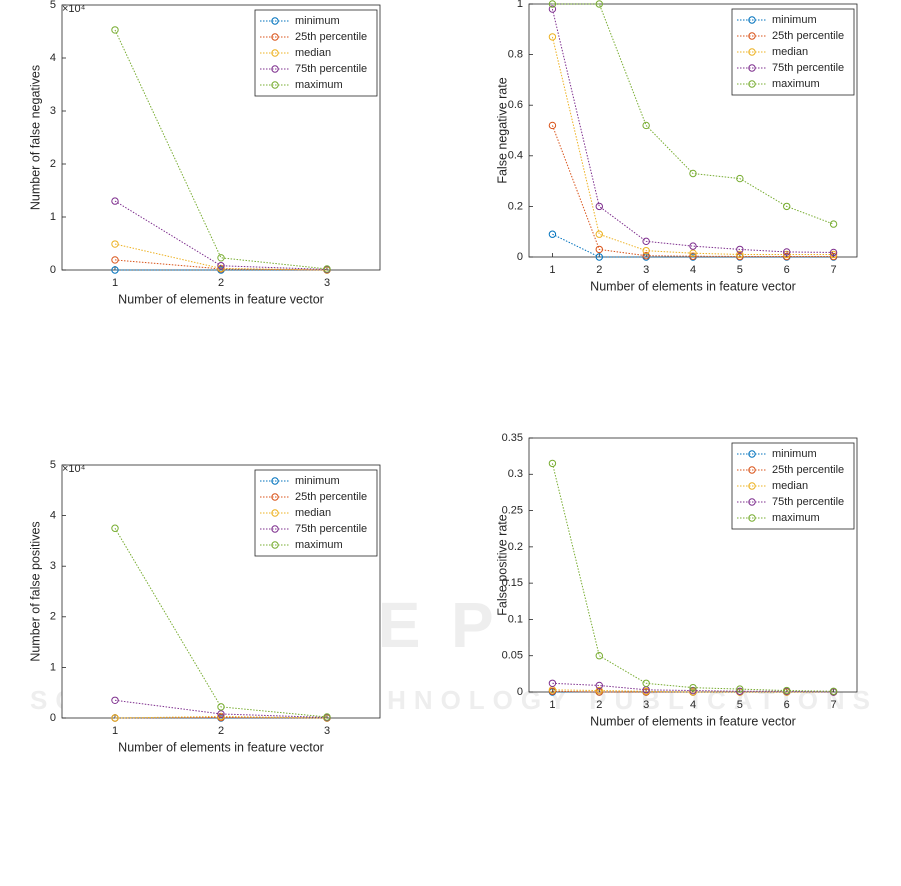 The width and height of the screenshot is (901, 886). What do you see at coordinates (53, 5) in the screenshot?
I see `y-tick-label: 5` at bounding box center [53, 5].